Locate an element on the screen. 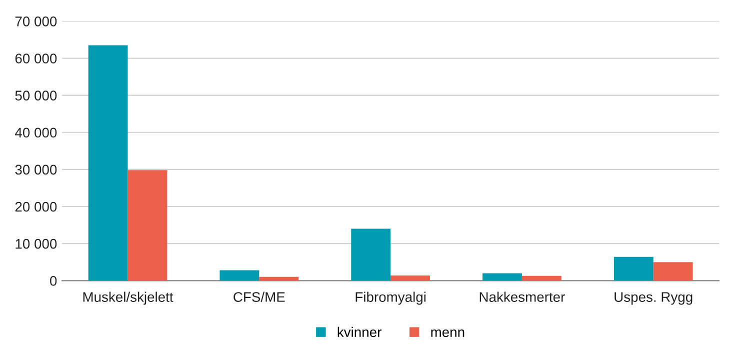 The height and width of the screenshot is (353, 730). y-tick-label: 60 000 is located at coordinates (36, 59).